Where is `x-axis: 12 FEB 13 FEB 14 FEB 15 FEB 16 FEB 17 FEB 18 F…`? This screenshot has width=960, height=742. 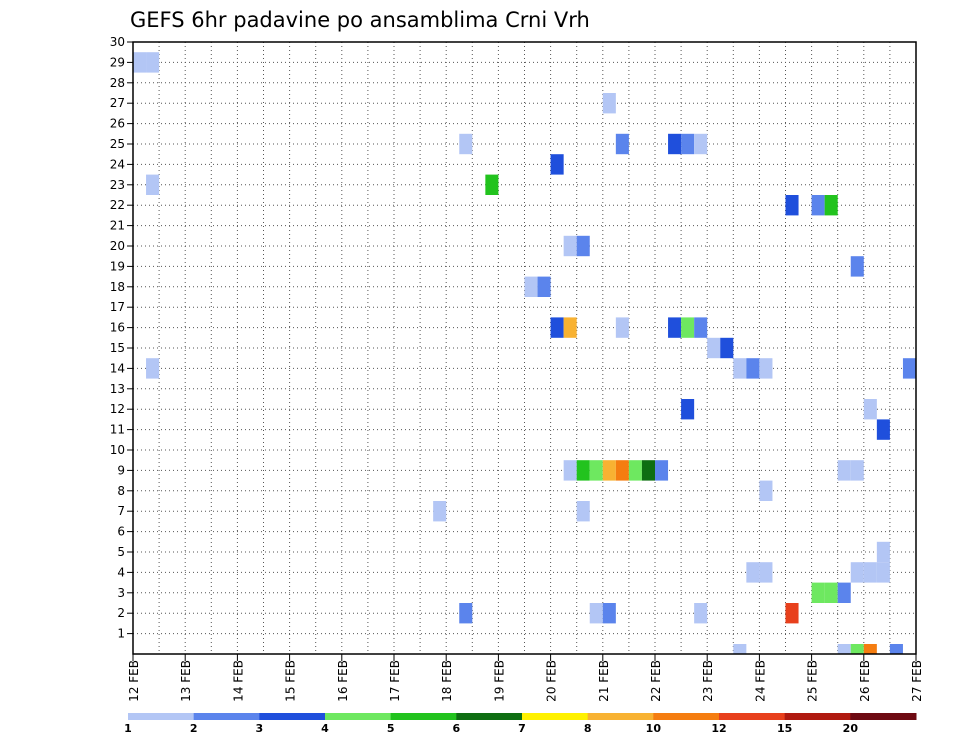 x-axis: 12 FEB 13 FEB 14 FEB 15 FEB 16 FEB 17 FEB 18 F… is located at coordinates (525, 678).